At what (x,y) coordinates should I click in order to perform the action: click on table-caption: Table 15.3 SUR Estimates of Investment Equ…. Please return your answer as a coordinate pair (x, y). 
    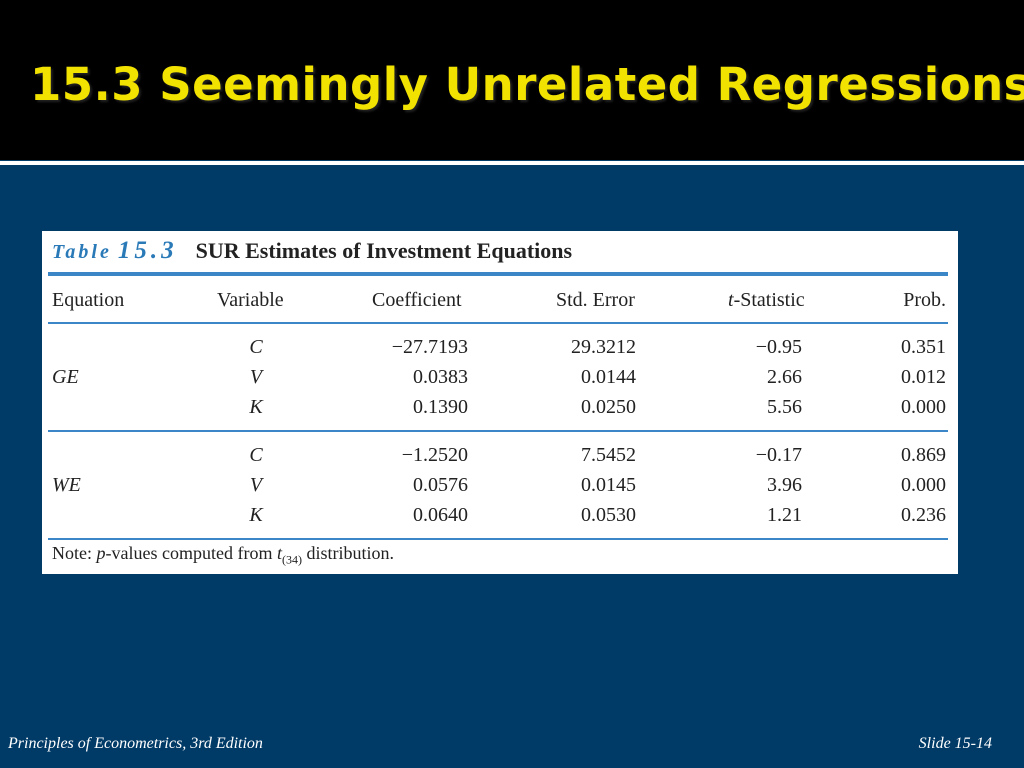
    Looking at the image, I should click on (312, 251).